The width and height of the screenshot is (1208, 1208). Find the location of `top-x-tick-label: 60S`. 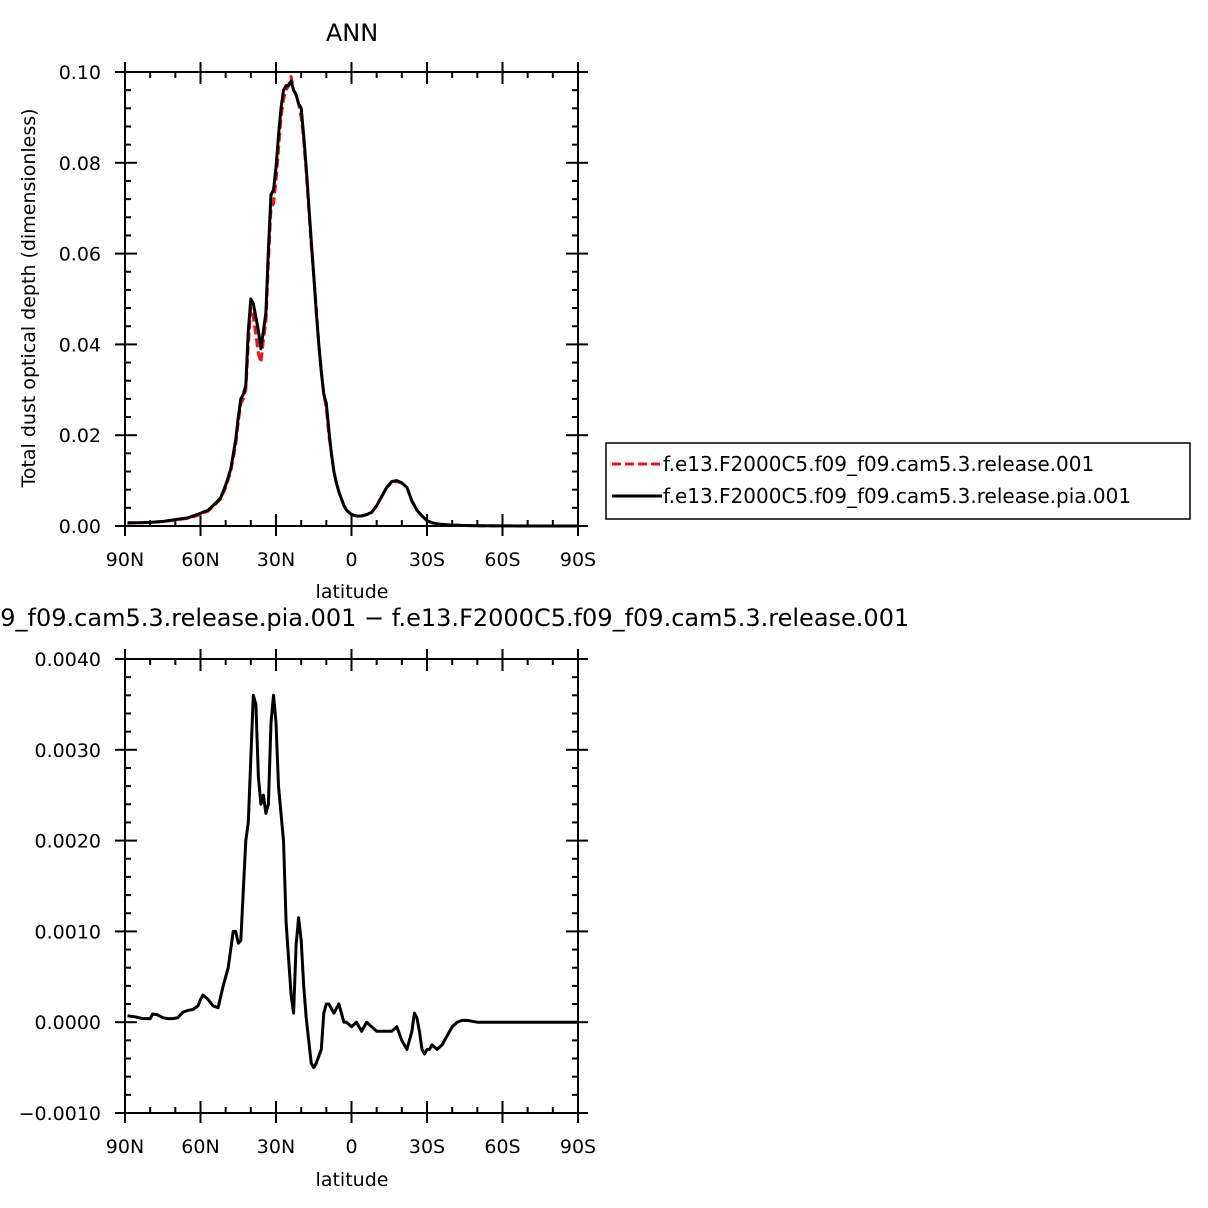

top-x-tick-label: 60S is located at coordinates (502, 560).